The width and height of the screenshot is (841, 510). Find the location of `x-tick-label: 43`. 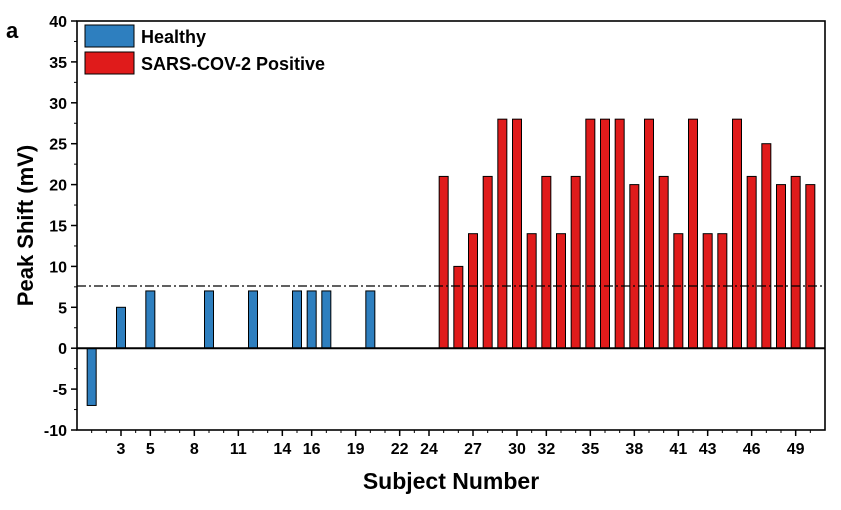

x-tick-label: 43 is located at coordinates (708, 449).